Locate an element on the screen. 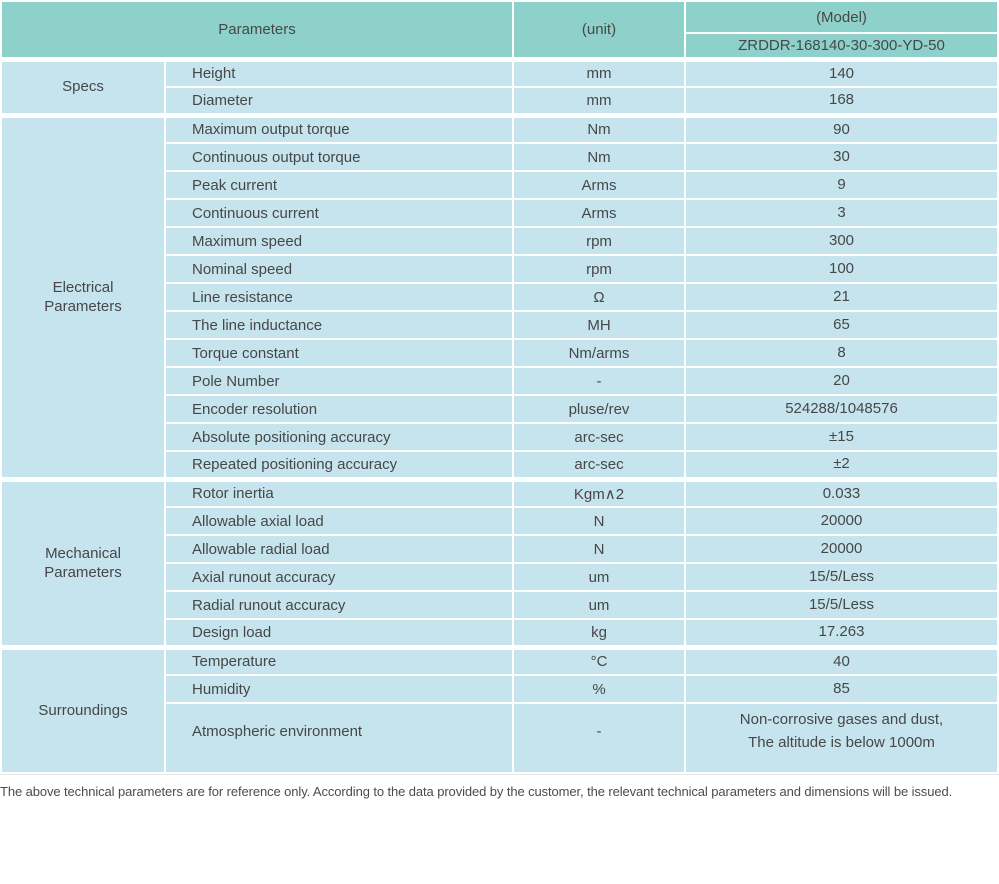 Image resolution: width=999 pixels, height=884 pixels. category-cell-surroundings: Surroundings is located at coordinates (83, 709).